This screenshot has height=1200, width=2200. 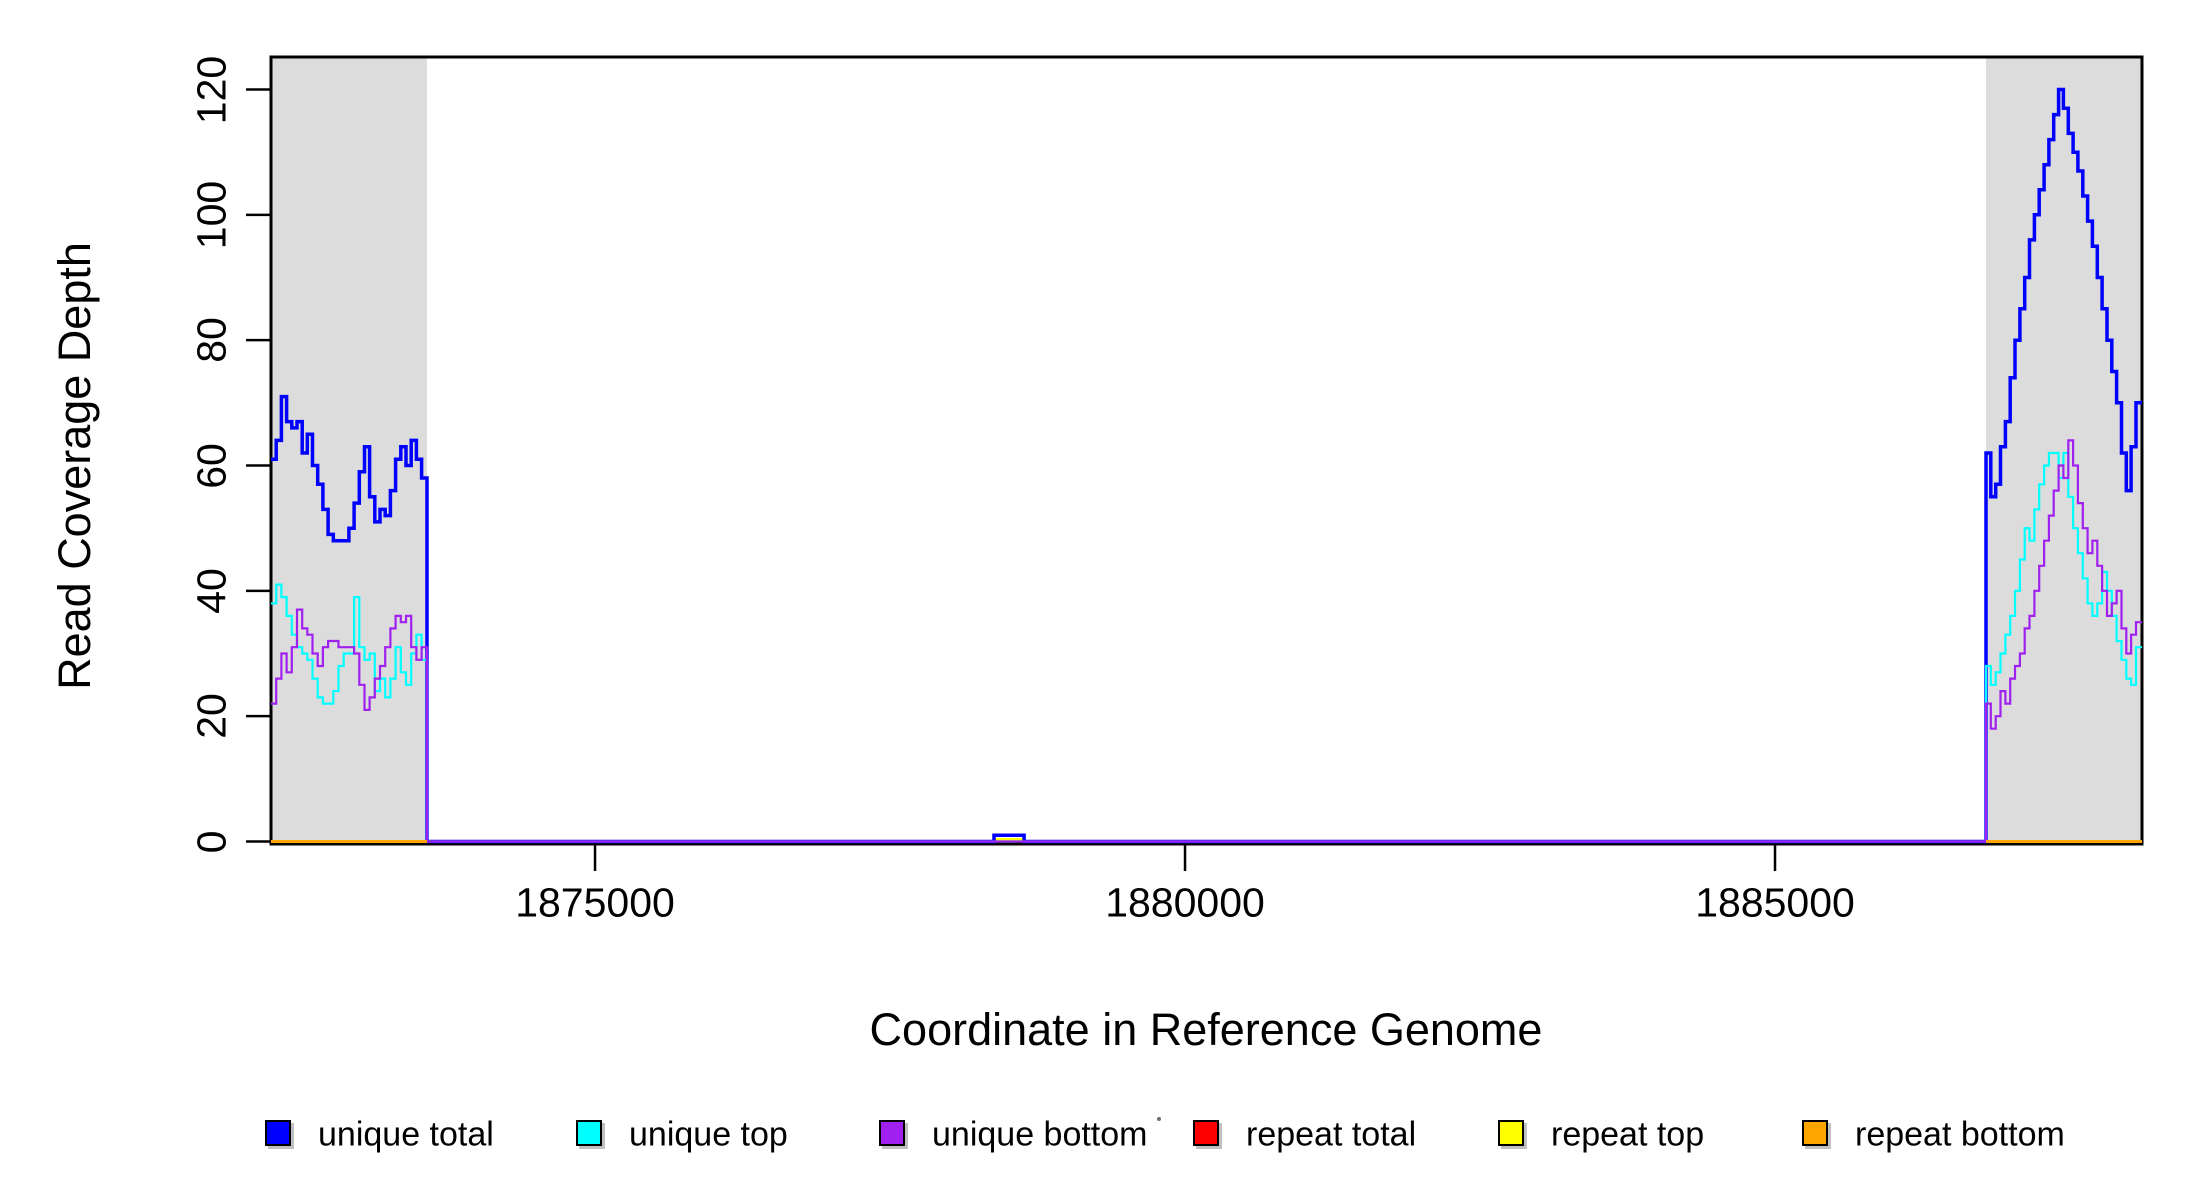 I want to click on y-tick-label: 20, so click(x=211, y=716).